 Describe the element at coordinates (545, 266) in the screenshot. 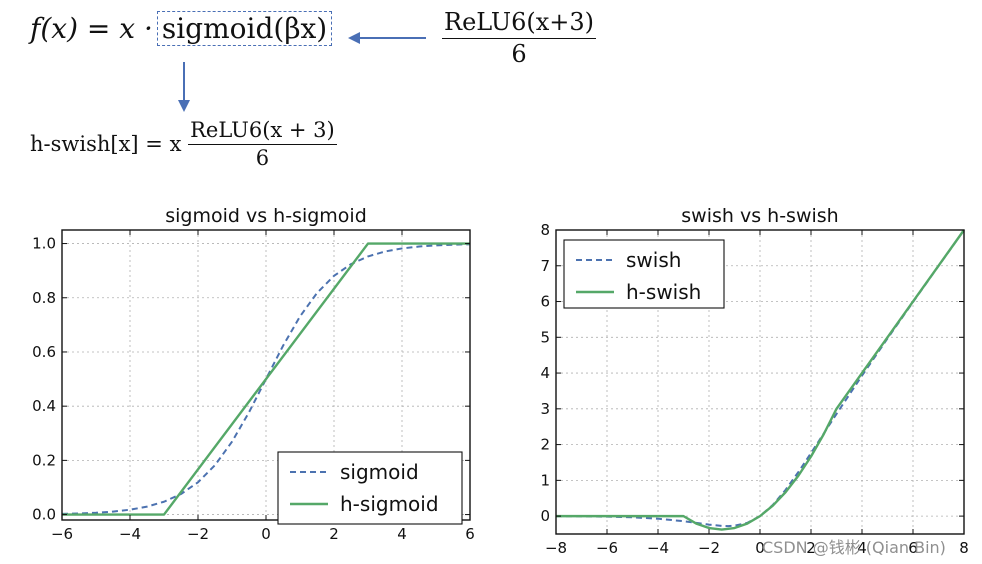

I see `y-tick-label: 7` at that location.